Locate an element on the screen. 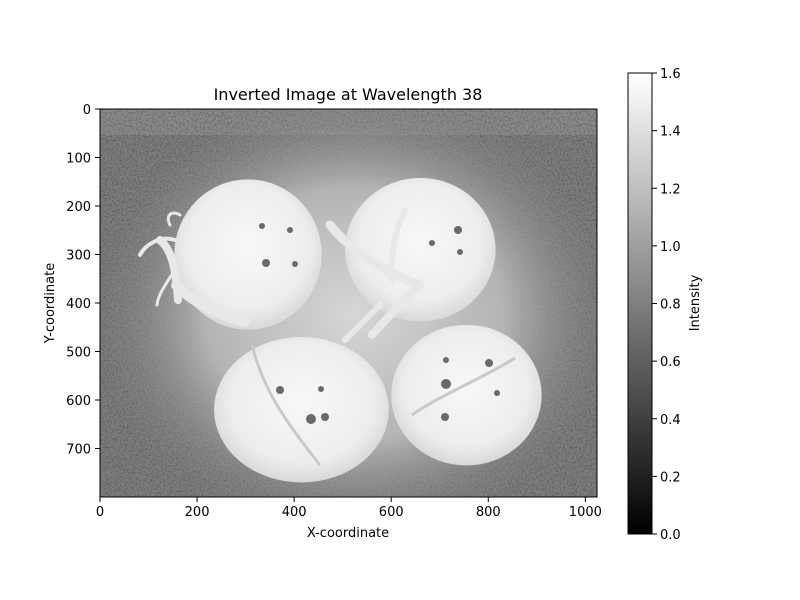 The image size is (800, 600). colorbar-tick-label: 0.0 is located at coordinates (670, 535).